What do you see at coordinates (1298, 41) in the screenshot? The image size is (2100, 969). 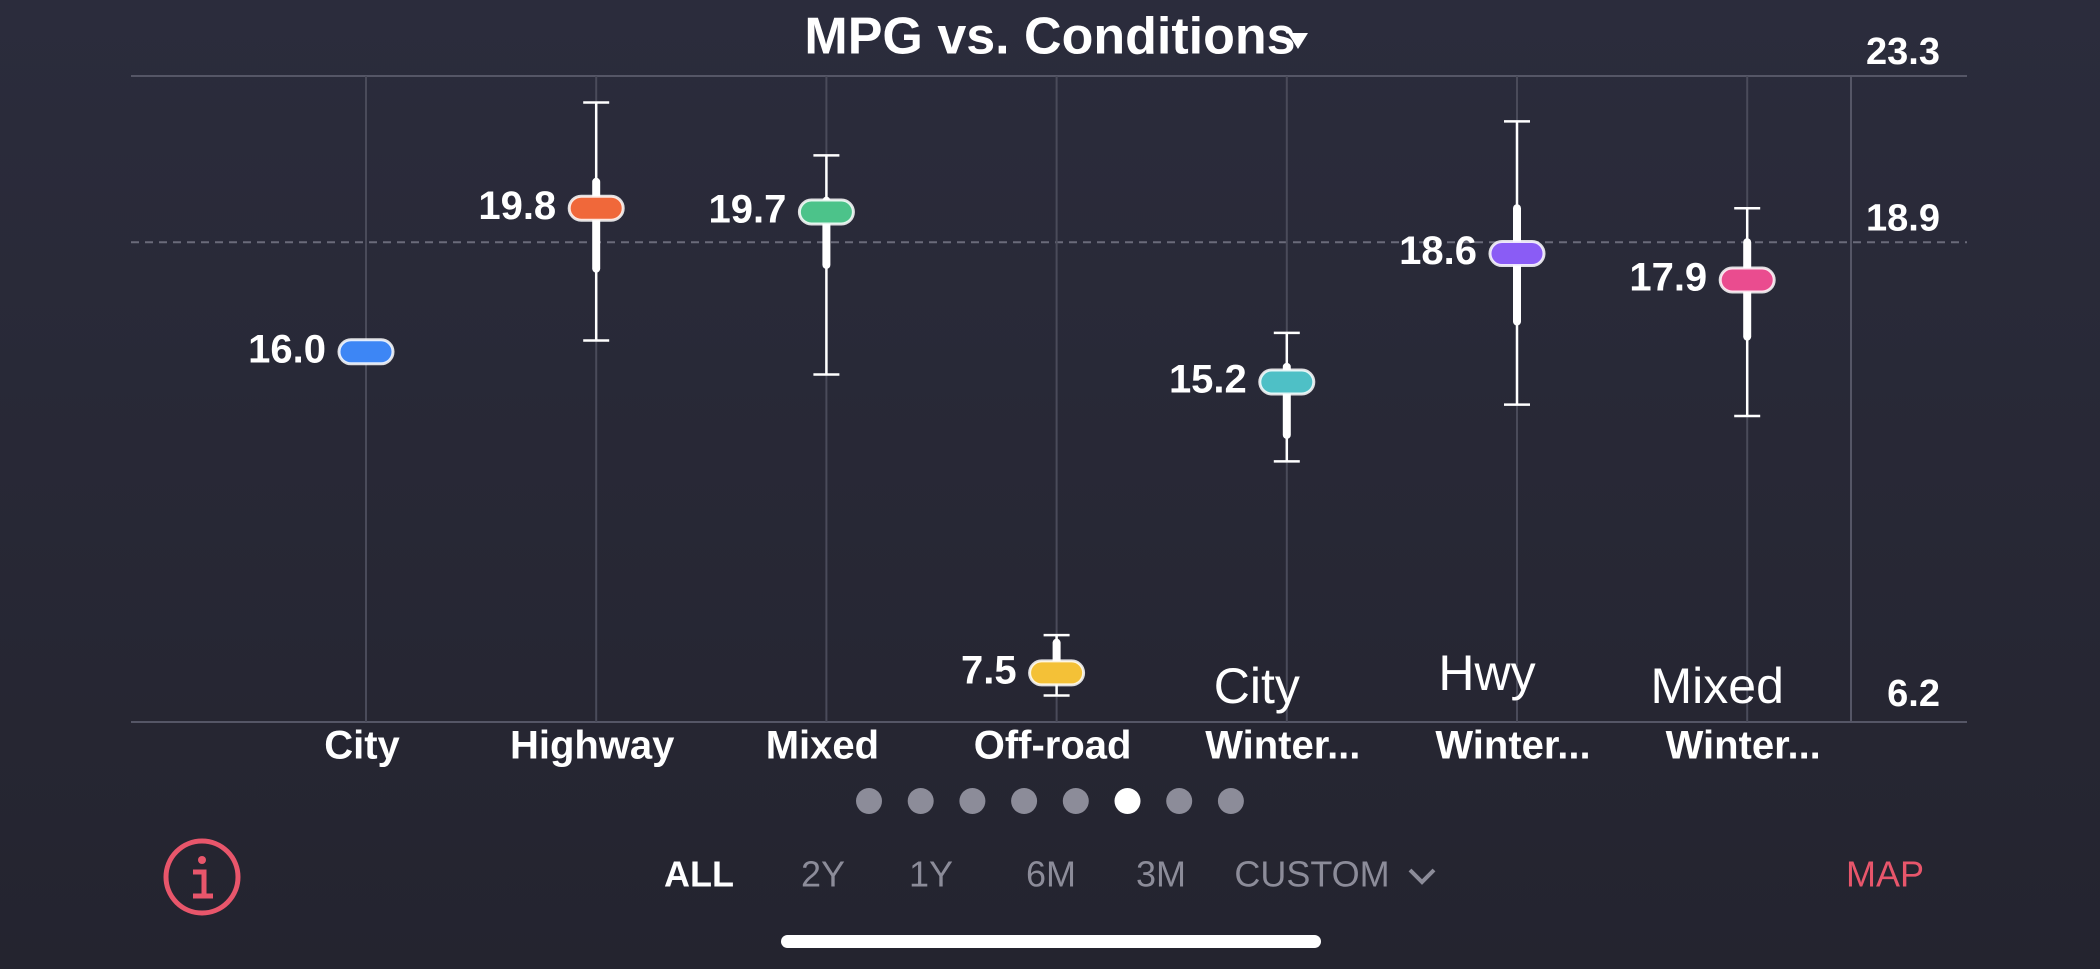 I see `title-dropdown-arrow` at bounding box center [1298, 41].